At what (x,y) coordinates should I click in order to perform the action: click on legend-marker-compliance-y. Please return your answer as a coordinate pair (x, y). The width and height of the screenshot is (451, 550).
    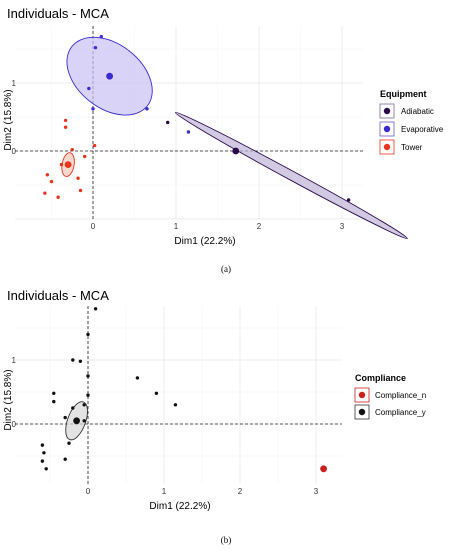
    Looking at the image, I should click on (362, 412).